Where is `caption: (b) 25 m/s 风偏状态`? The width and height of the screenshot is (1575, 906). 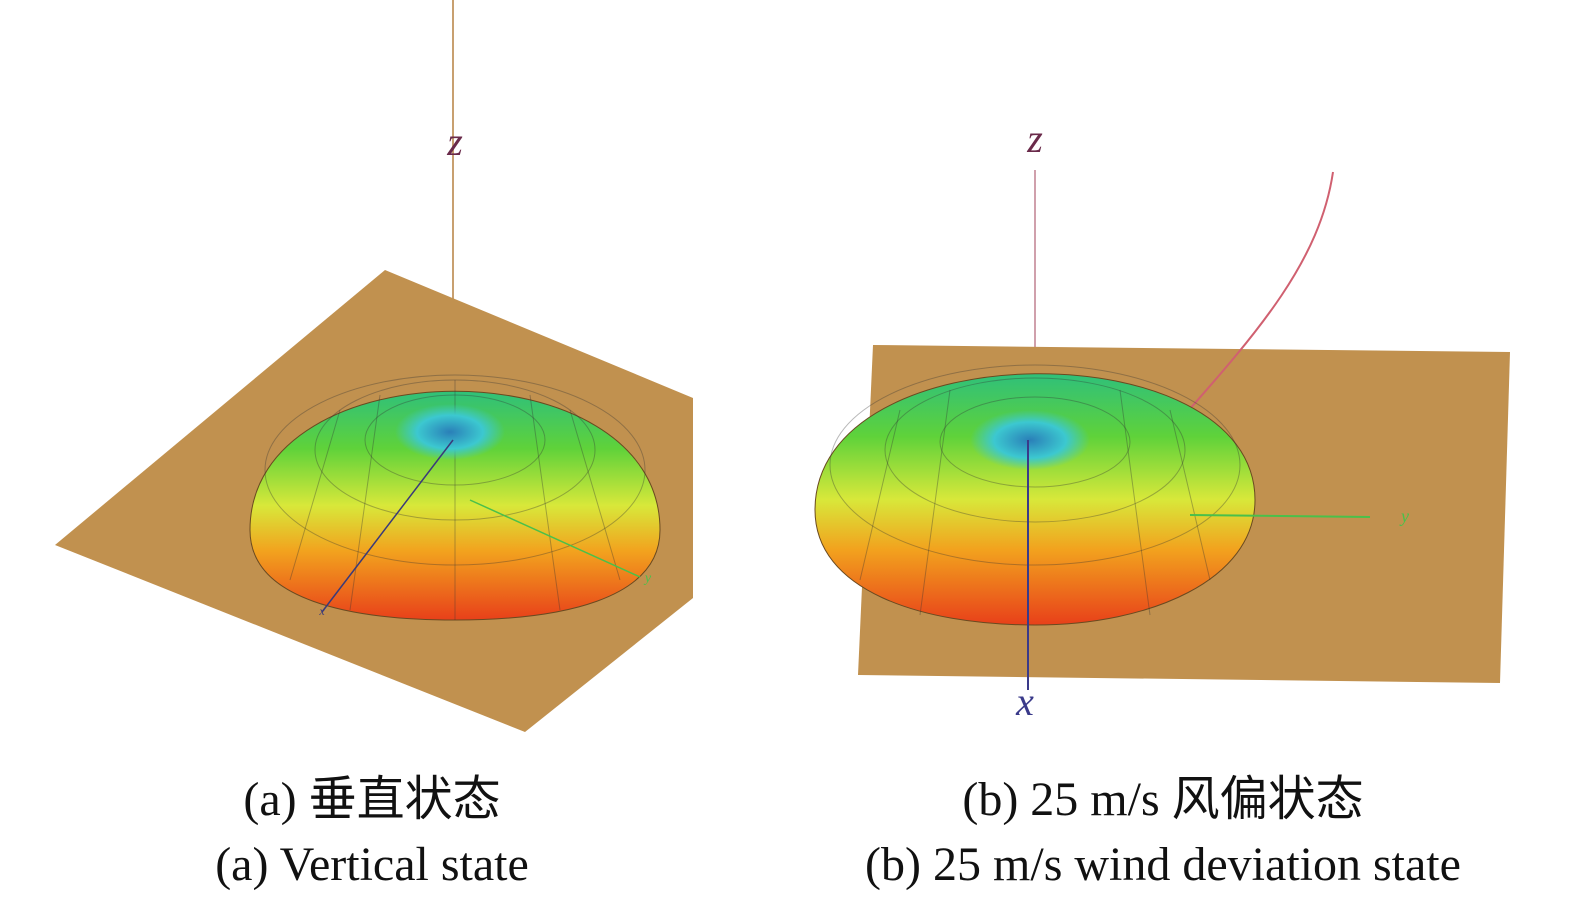 caption: (b) 25 m/s 风偏状态 is located at coordinates (1162, 799).